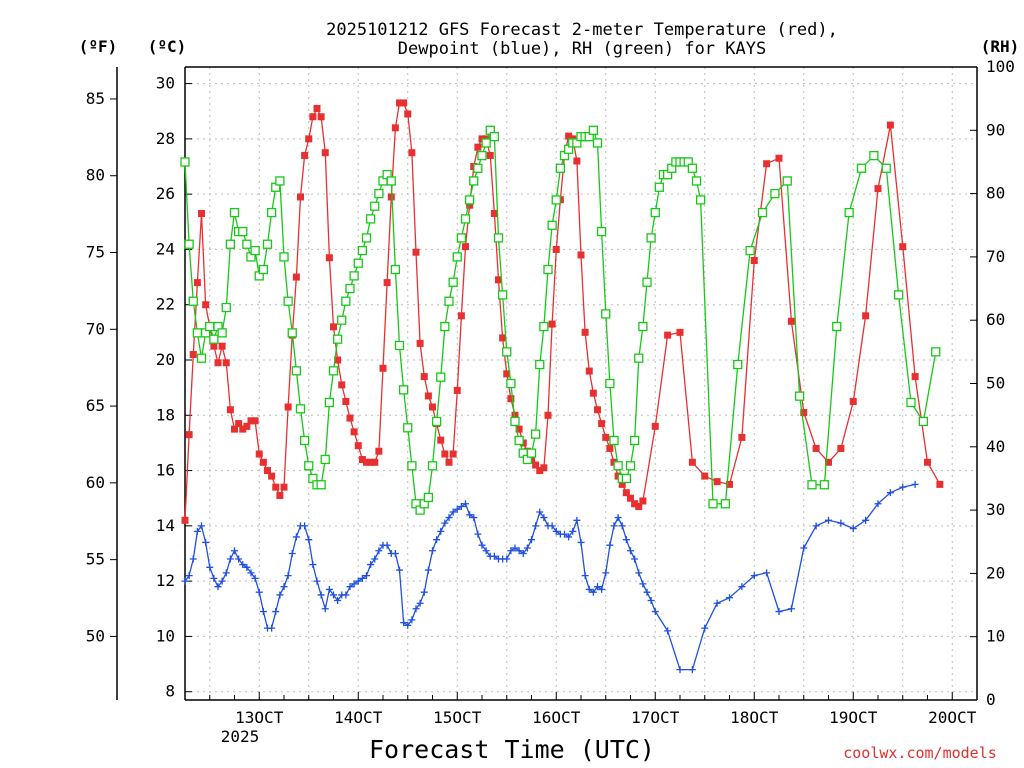 The image size is (1024, 768). I want to click on fahrenheit-tick-label: 55, so click(95, 559).